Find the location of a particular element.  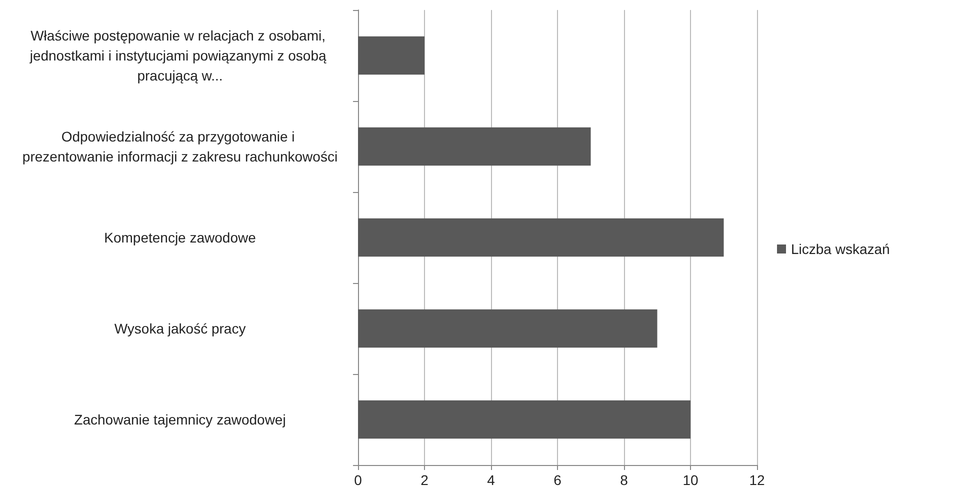

y-tick-label: Zachowanie tajemnicy zawodowej is located at coordinates (180, 420).